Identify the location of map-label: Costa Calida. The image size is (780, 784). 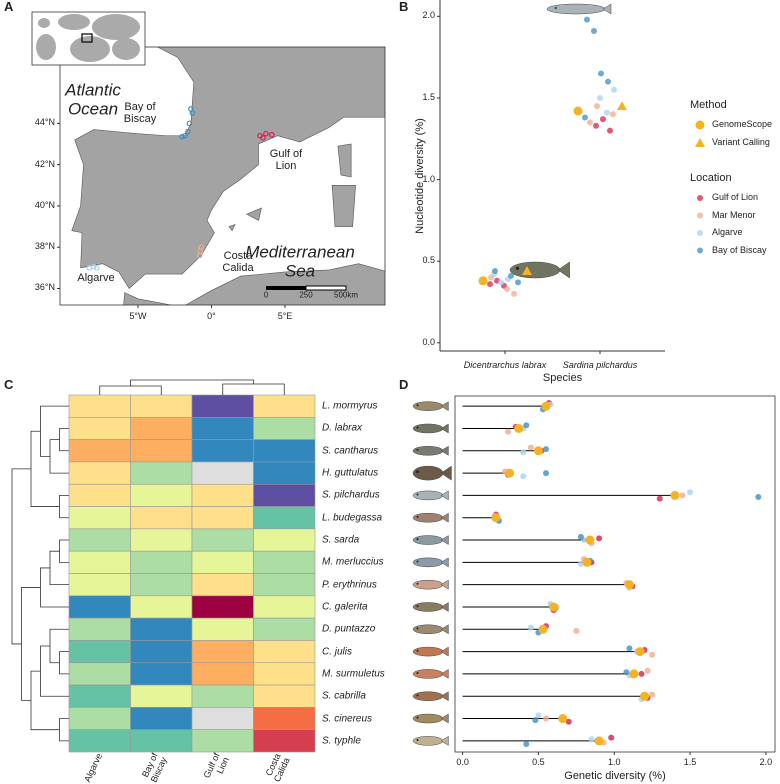
(238, 262).